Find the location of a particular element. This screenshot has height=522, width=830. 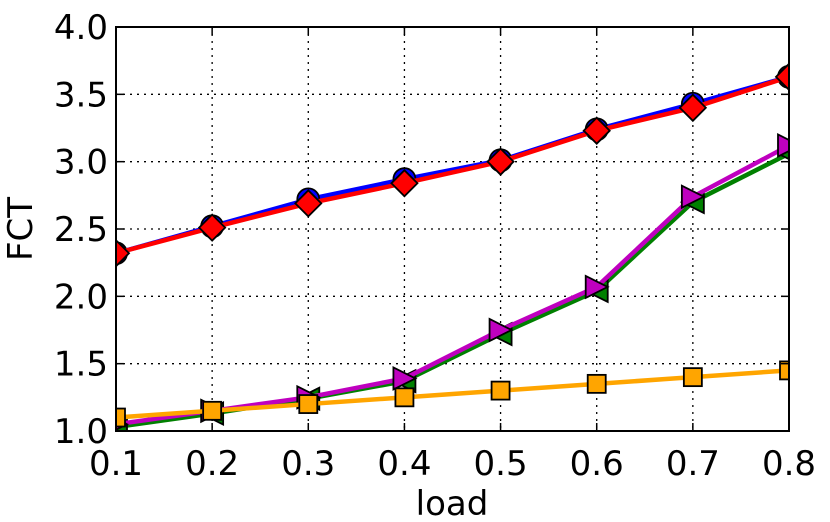

x-tick-label: 0.7 is located at coordinates (693, 464).